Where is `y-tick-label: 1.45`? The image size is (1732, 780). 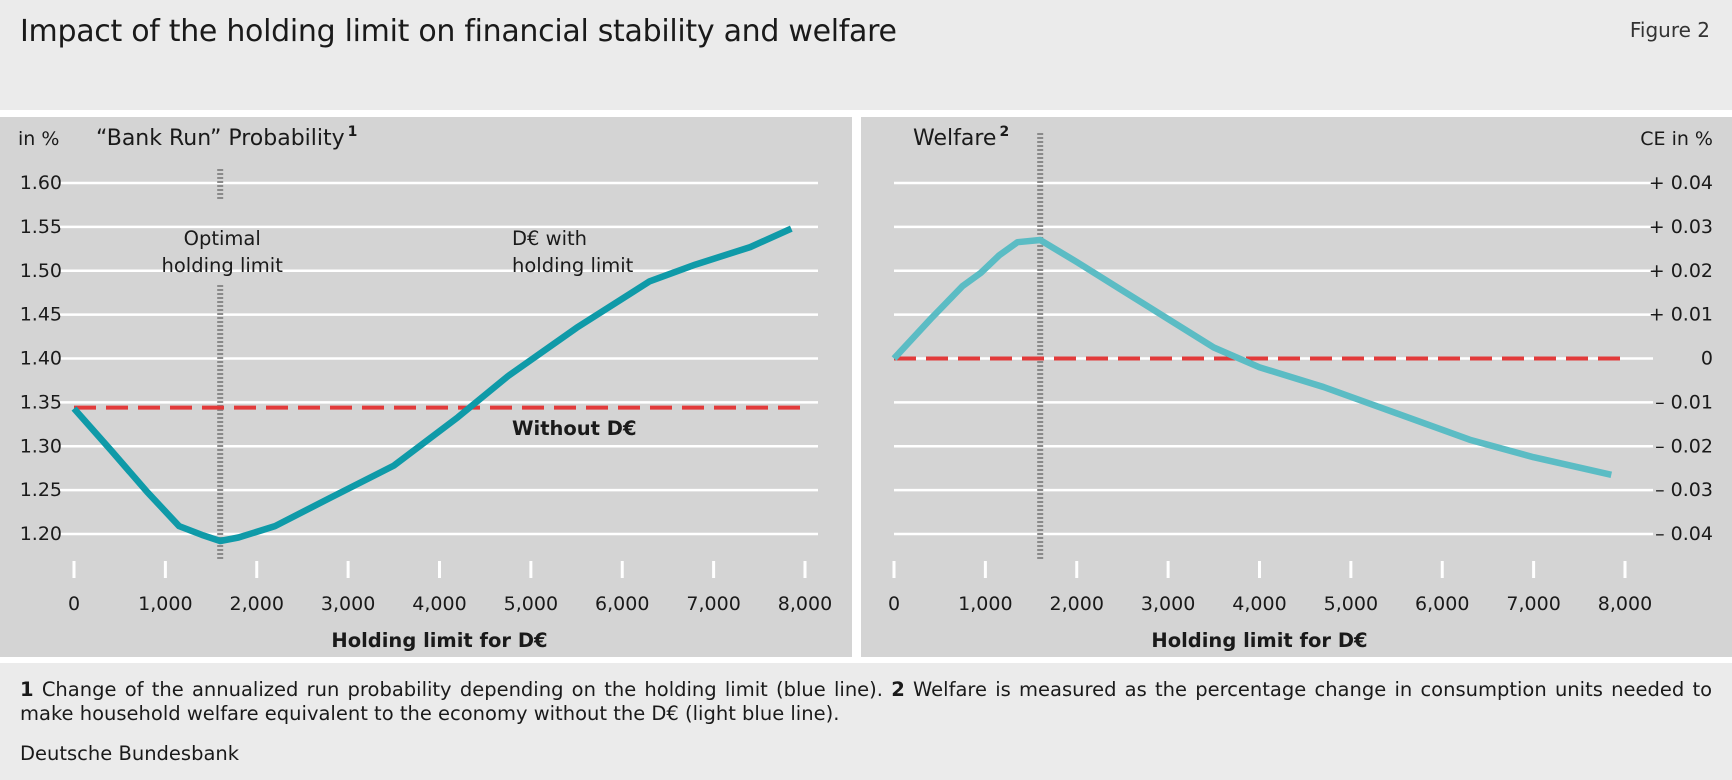
y-tick-label: 1.45 is located at coordinates (41, 315).